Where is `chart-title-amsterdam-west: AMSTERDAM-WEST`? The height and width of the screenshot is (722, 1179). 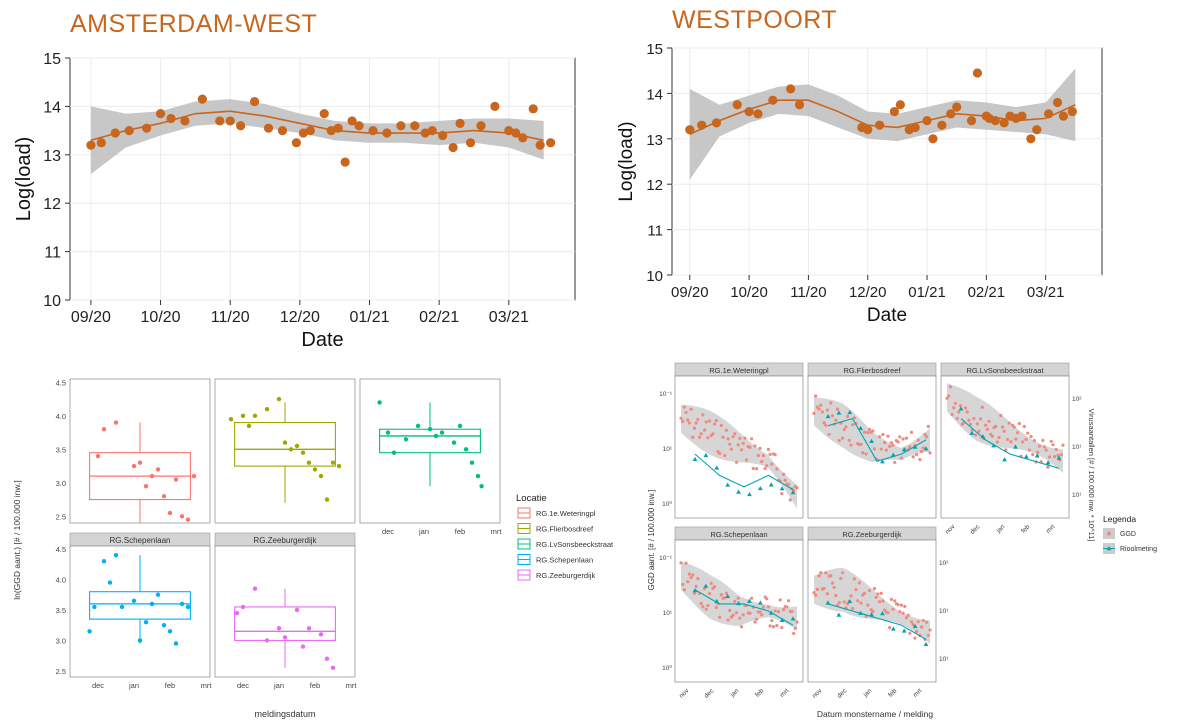
chart-title-amsterdam-west: AMSTERDAM-WEST is located at coordinates (194, 24).